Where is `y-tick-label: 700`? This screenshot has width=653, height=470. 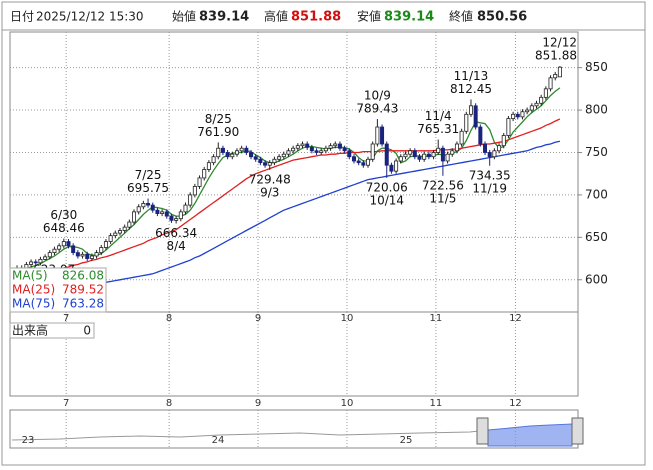 y-tick-label: 700 is located at coordinates (596, 194).